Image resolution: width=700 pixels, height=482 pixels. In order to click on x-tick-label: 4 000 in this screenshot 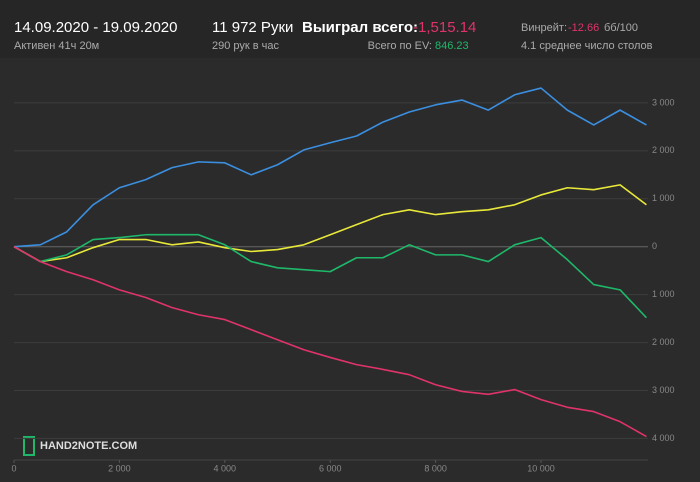, I will do `click(225, 468)`.